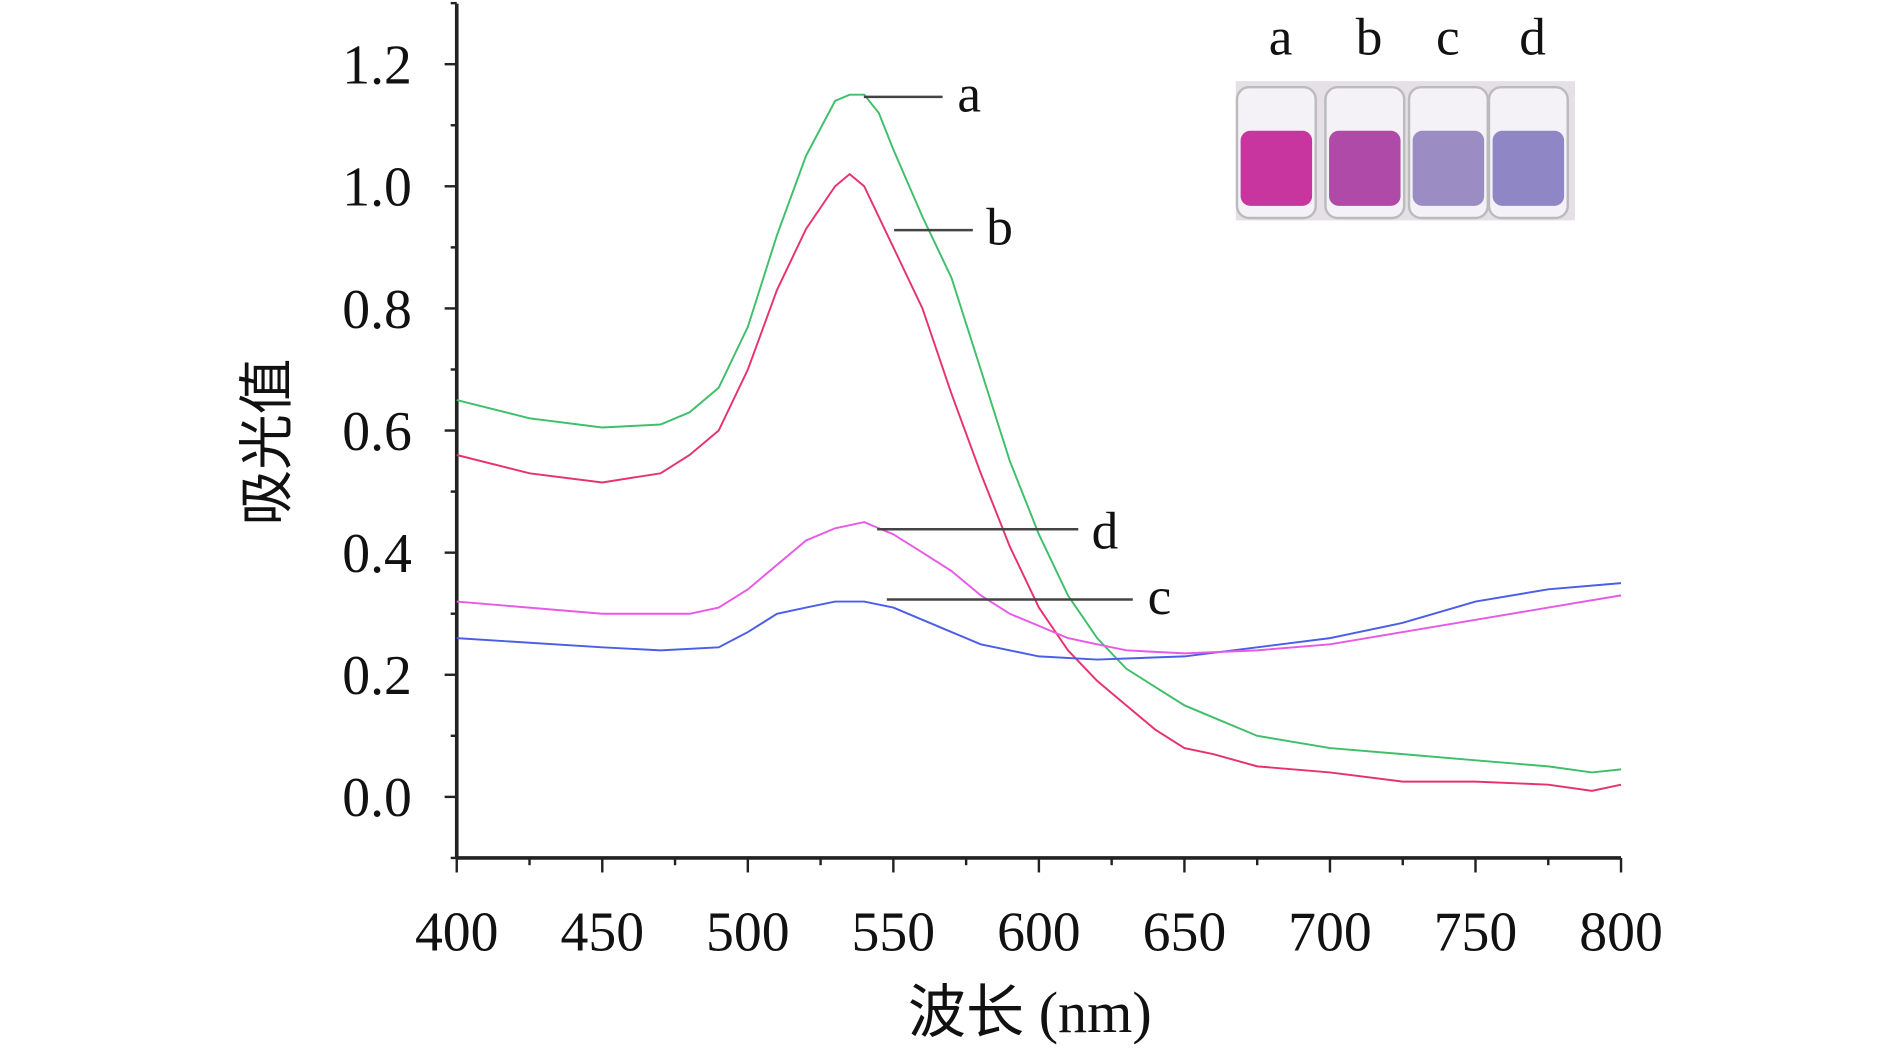  Describe the element at coordinates (1281, 37) in the screenshot. I see `inset-label-a: a` at that location.